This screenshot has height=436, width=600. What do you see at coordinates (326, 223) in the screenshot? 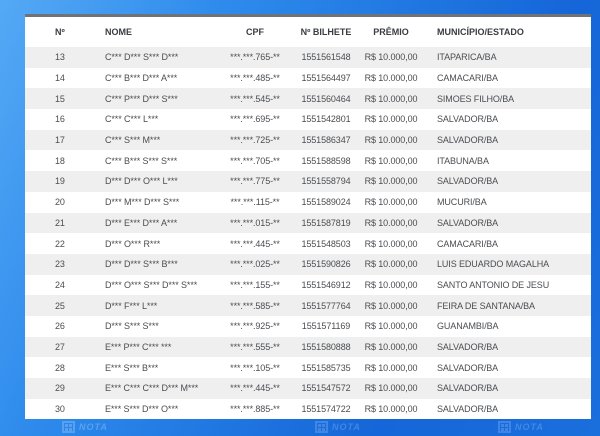
I see `cell-bilhete: 1551587819` at bounding box center [326, 223].